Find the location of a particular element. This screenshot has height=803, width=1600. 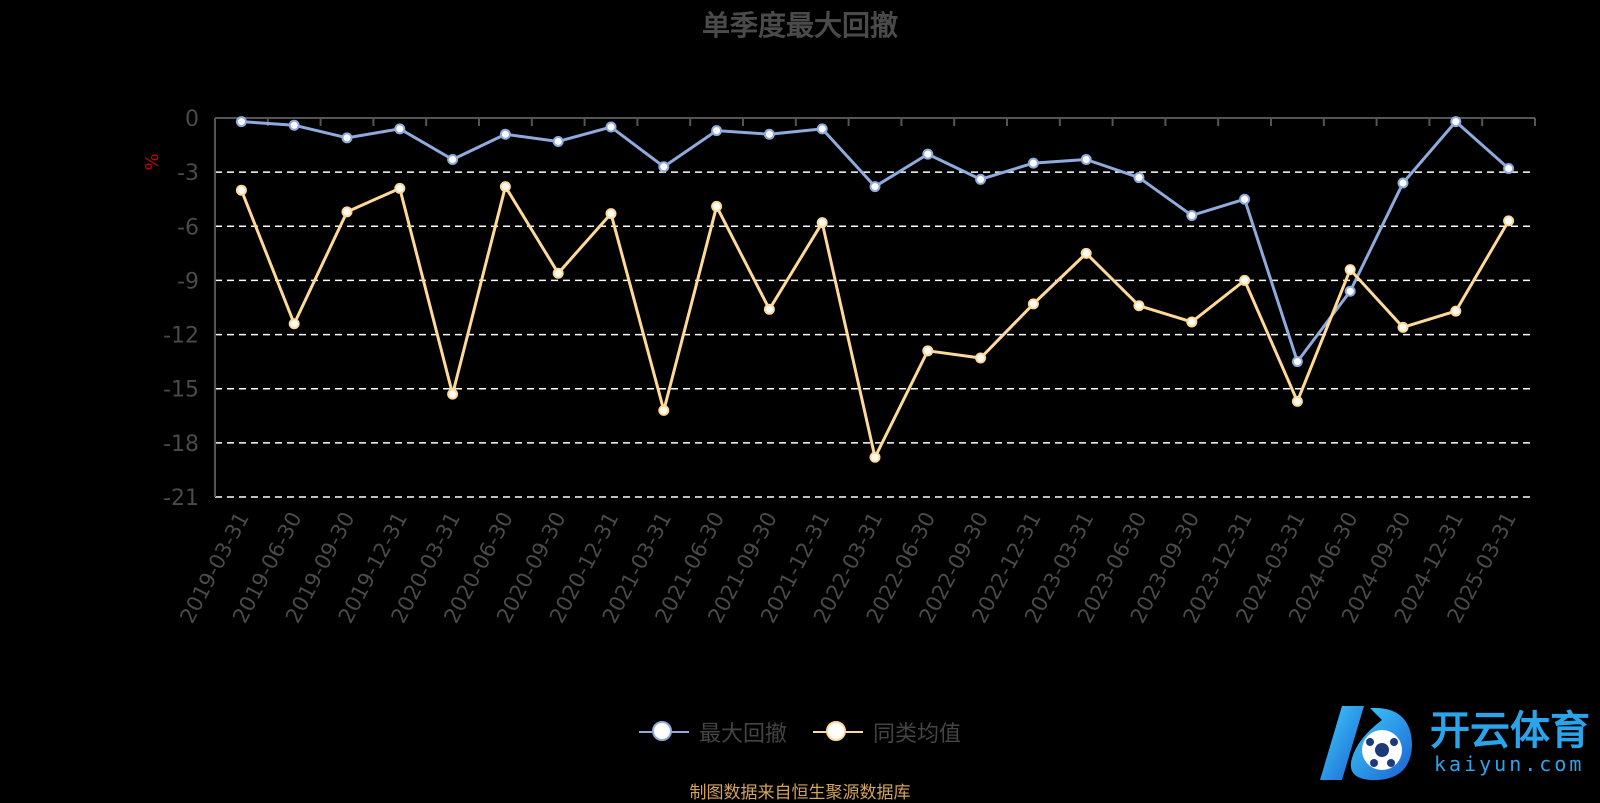

legend-item-peer-average: 同类均值 is located at coordinates (887, 732).